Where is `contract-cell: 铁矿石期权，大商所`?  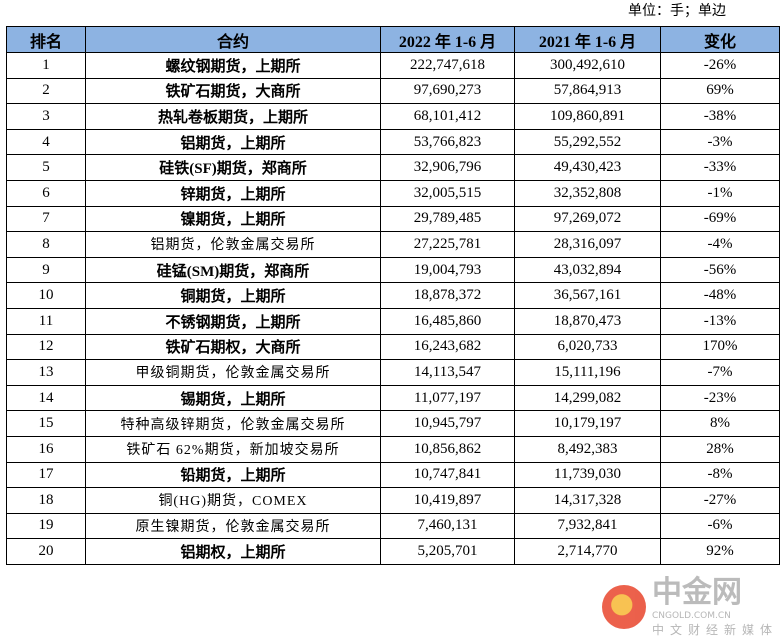 contract-cell: 铁矿石期权，大商所 is located at coordinates (233, 347).